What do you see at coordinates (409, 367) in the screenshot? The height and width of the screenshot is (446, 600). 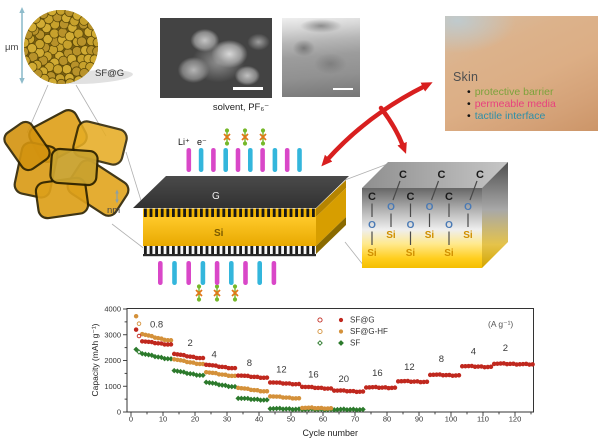 I see `rate-label: 12` at bounding box center [409, 367].